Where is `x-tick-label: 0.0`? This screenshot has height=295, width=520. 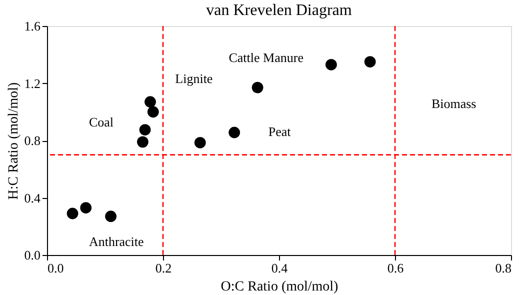
x-tick-label: 0.0 is located at coordinates (56, 268).